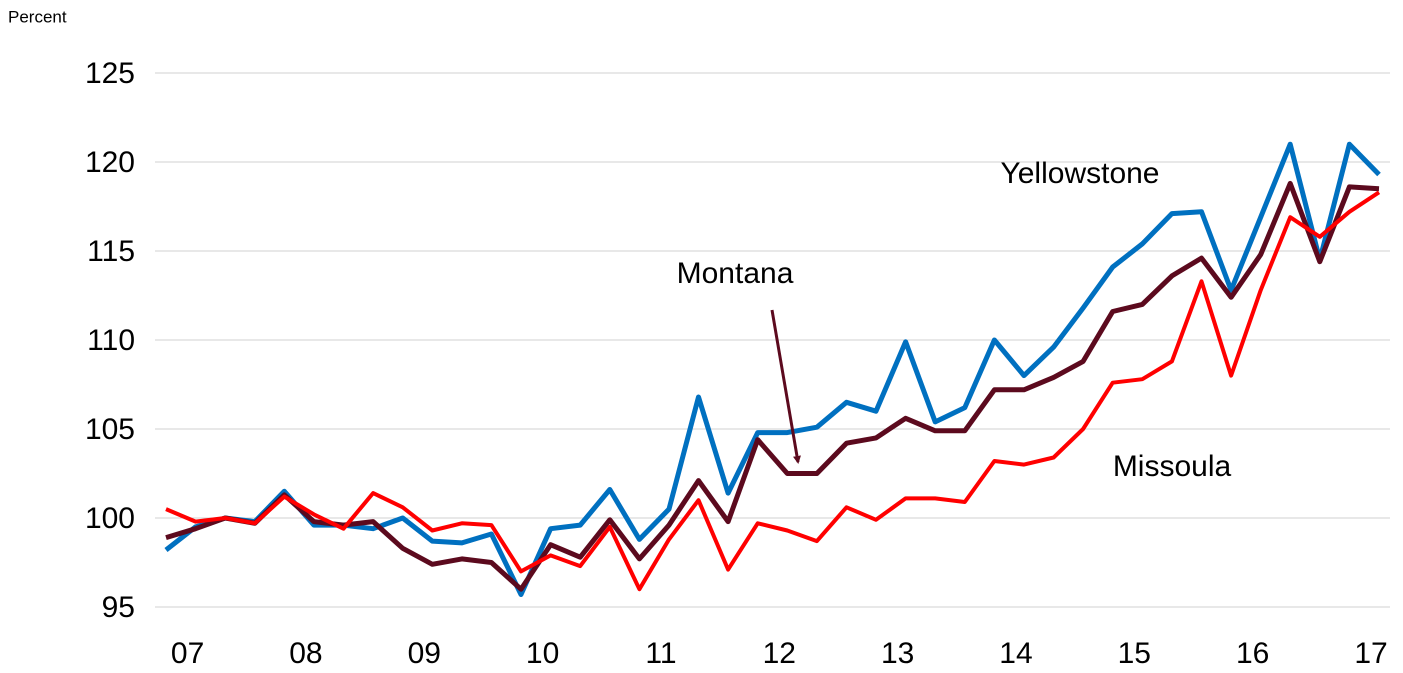 This screenshot has height=673, width=1403. Describe the element at coordinates (110, 518) in the screenshot. I see `y-tick-label: 100` at that location.